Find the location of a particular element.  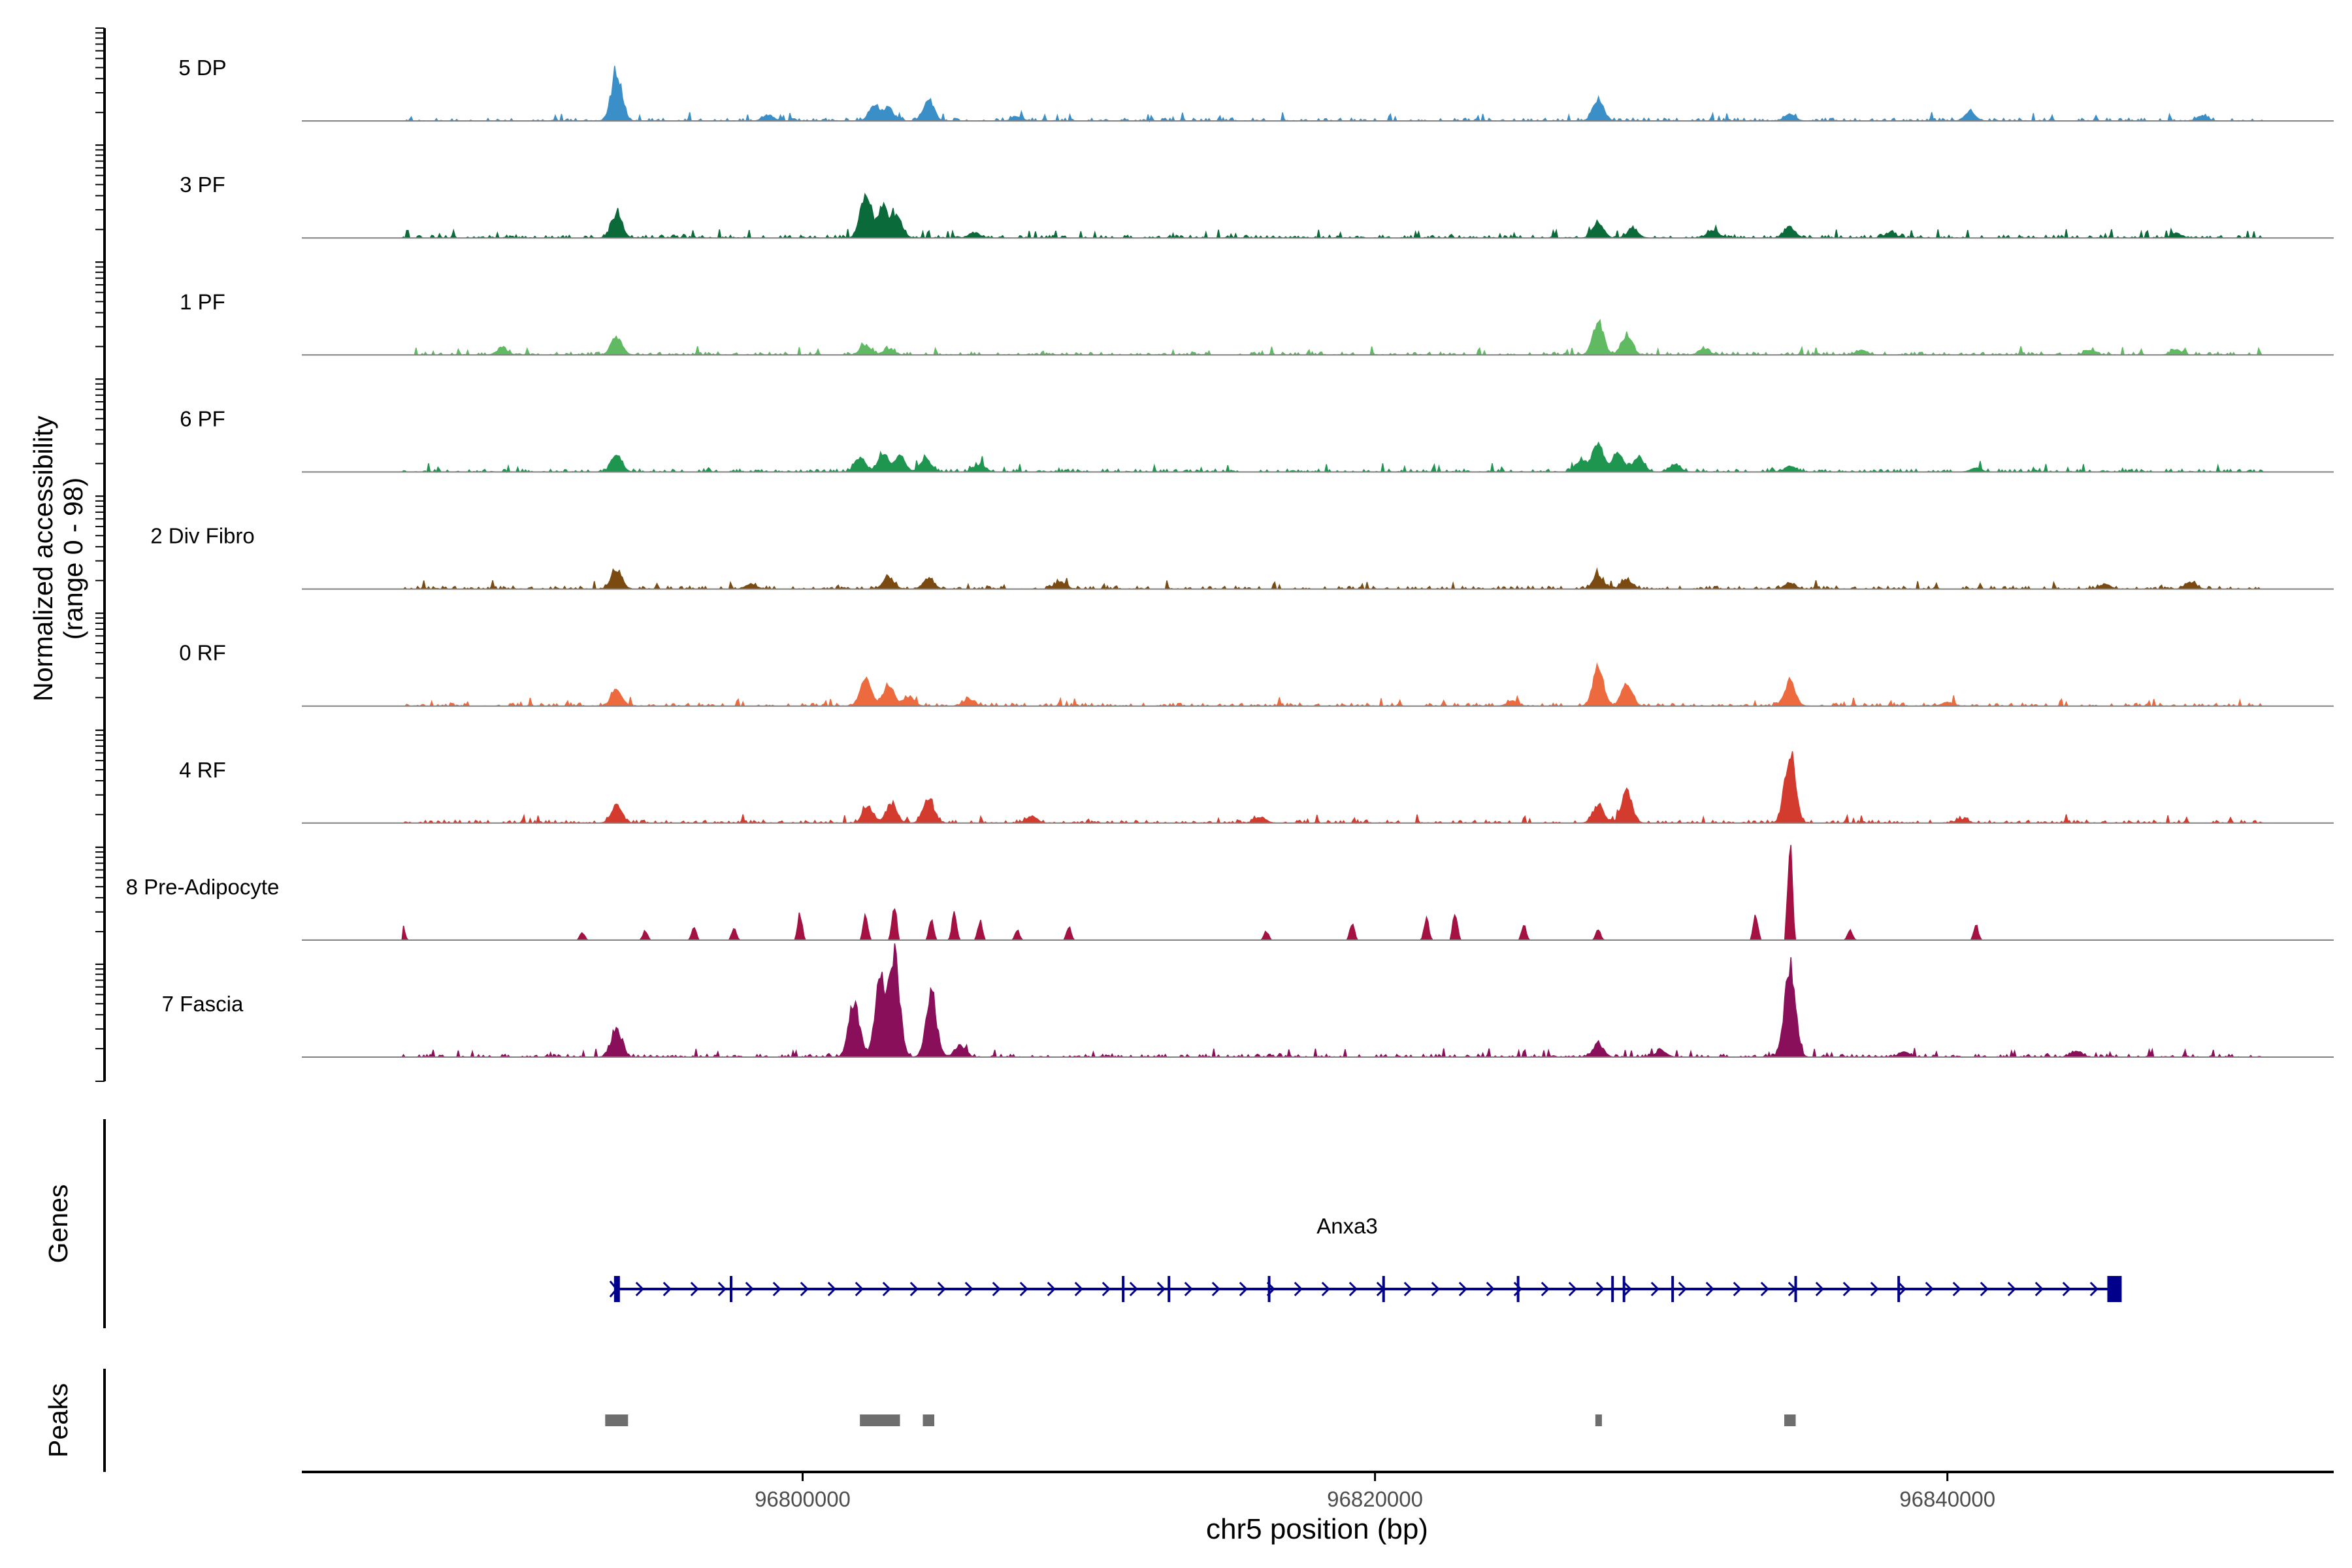

track-label: 7 Fascia is located at coordinates (203, 1004).